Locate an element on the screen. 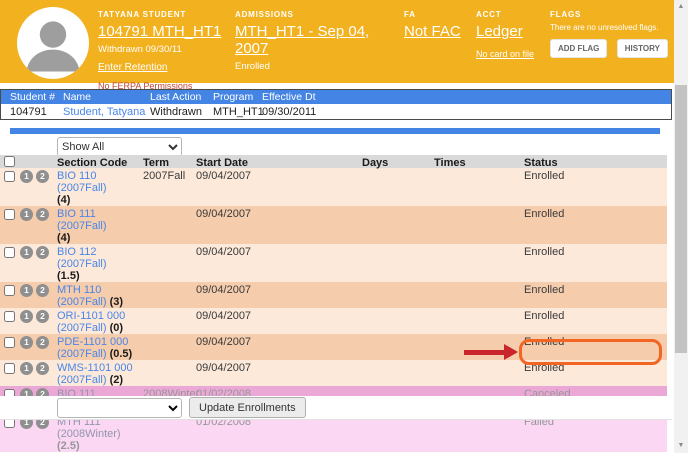 This screenshot has height=453, width=688. section-link: WMS-1101 000 is located at coordinates (95, 368).